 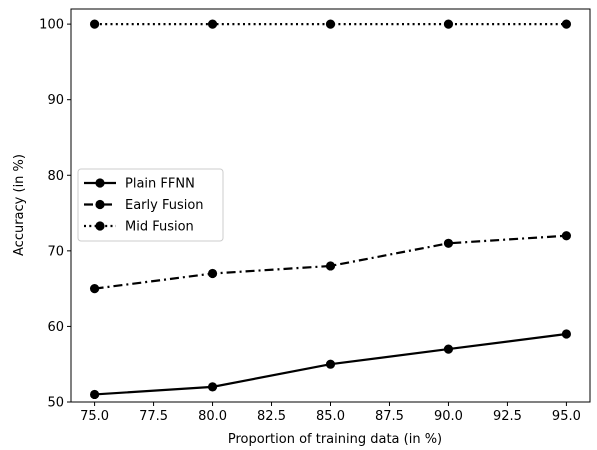 I want to click on y-tick-label: 100, so click(x=51, y=25).